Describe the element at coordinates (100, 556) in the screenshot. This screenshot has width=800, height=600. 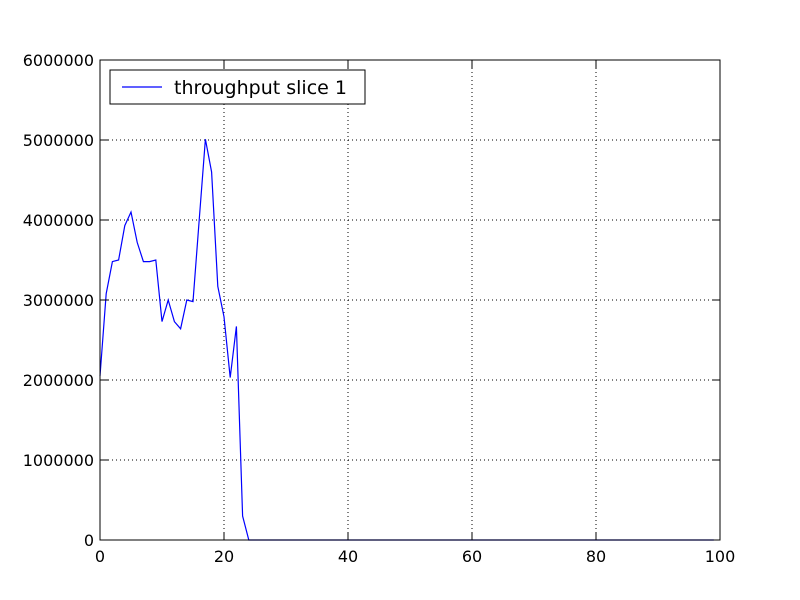
I see `x-tick-label: 0` at that location.